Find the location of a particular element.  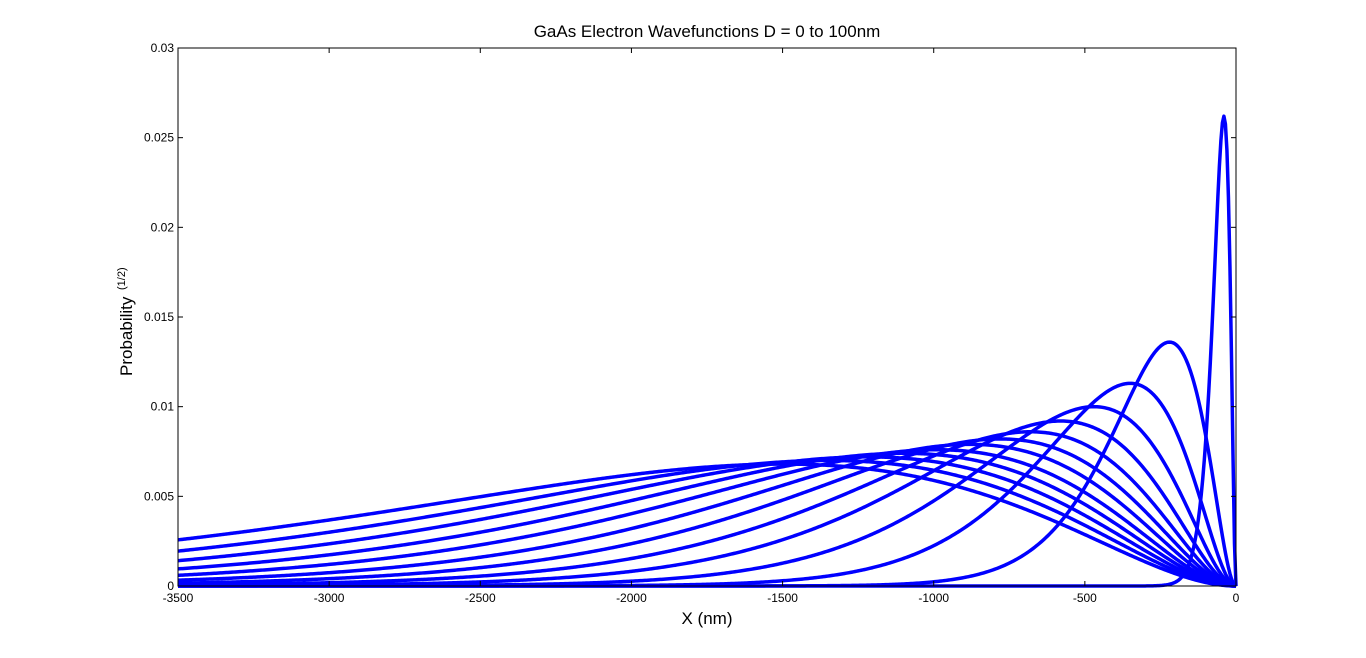

x-tick-label: -500 is located at coordinates (1085, 598).